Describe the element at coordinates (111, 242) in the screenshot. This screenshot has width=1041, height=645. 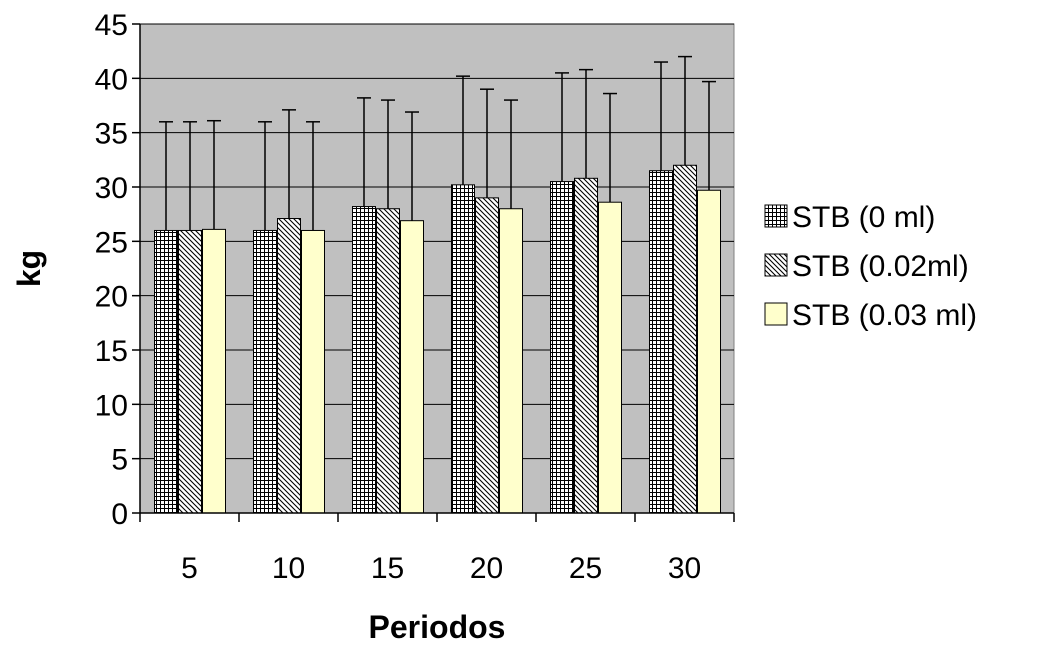
I see `y-tick-label: 25` at that location.